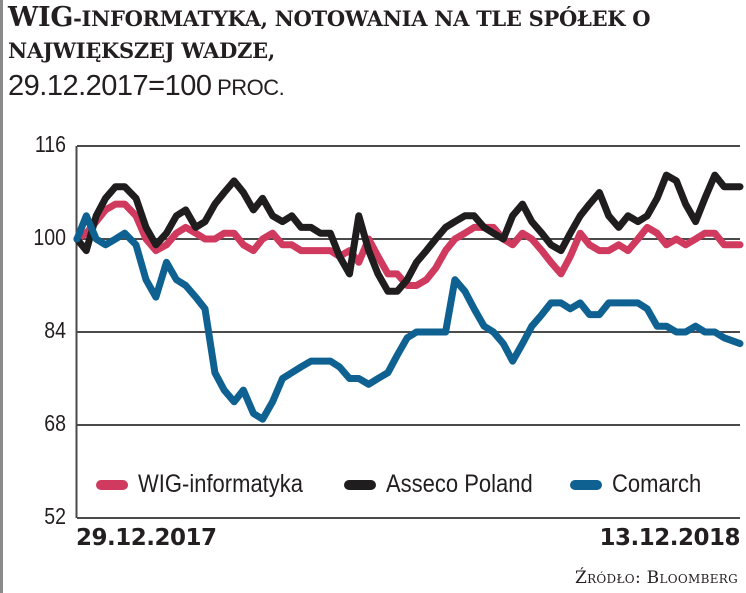  I want to click on legend-label-comarch: Comarch, so click(657, 484).